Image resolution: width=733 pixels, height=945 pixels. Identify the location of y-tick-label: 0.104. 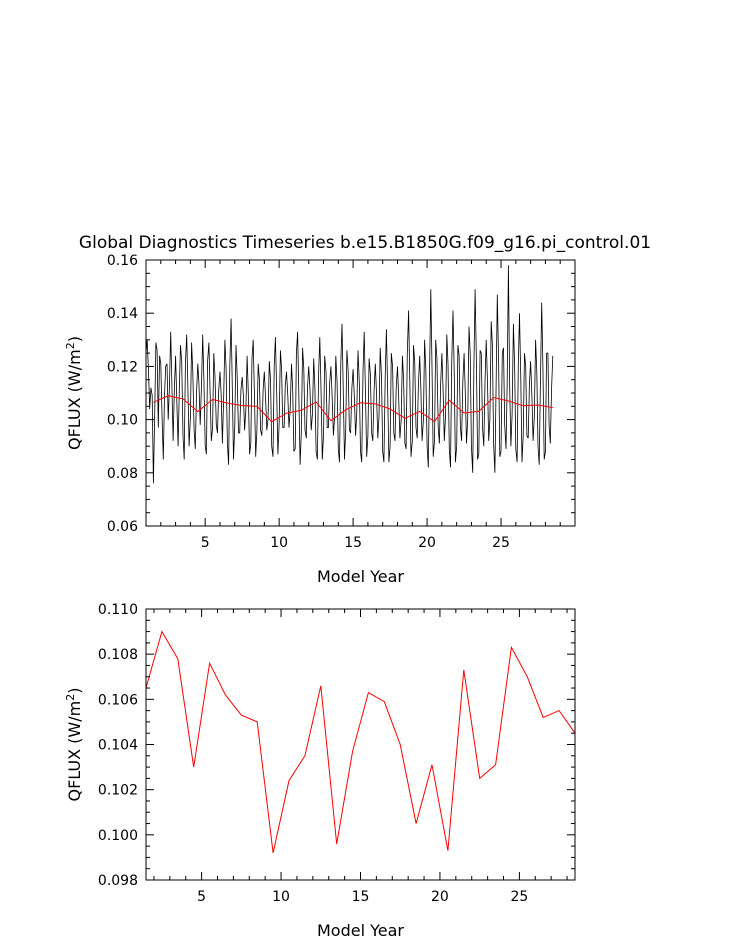
(118, 746).